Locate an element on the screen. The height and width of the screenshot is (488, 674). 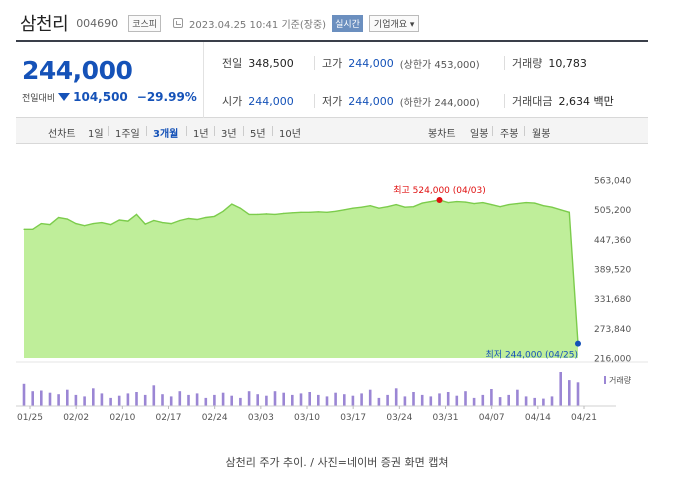
period-1w: 1주일 is located at coordinates (127, 134).